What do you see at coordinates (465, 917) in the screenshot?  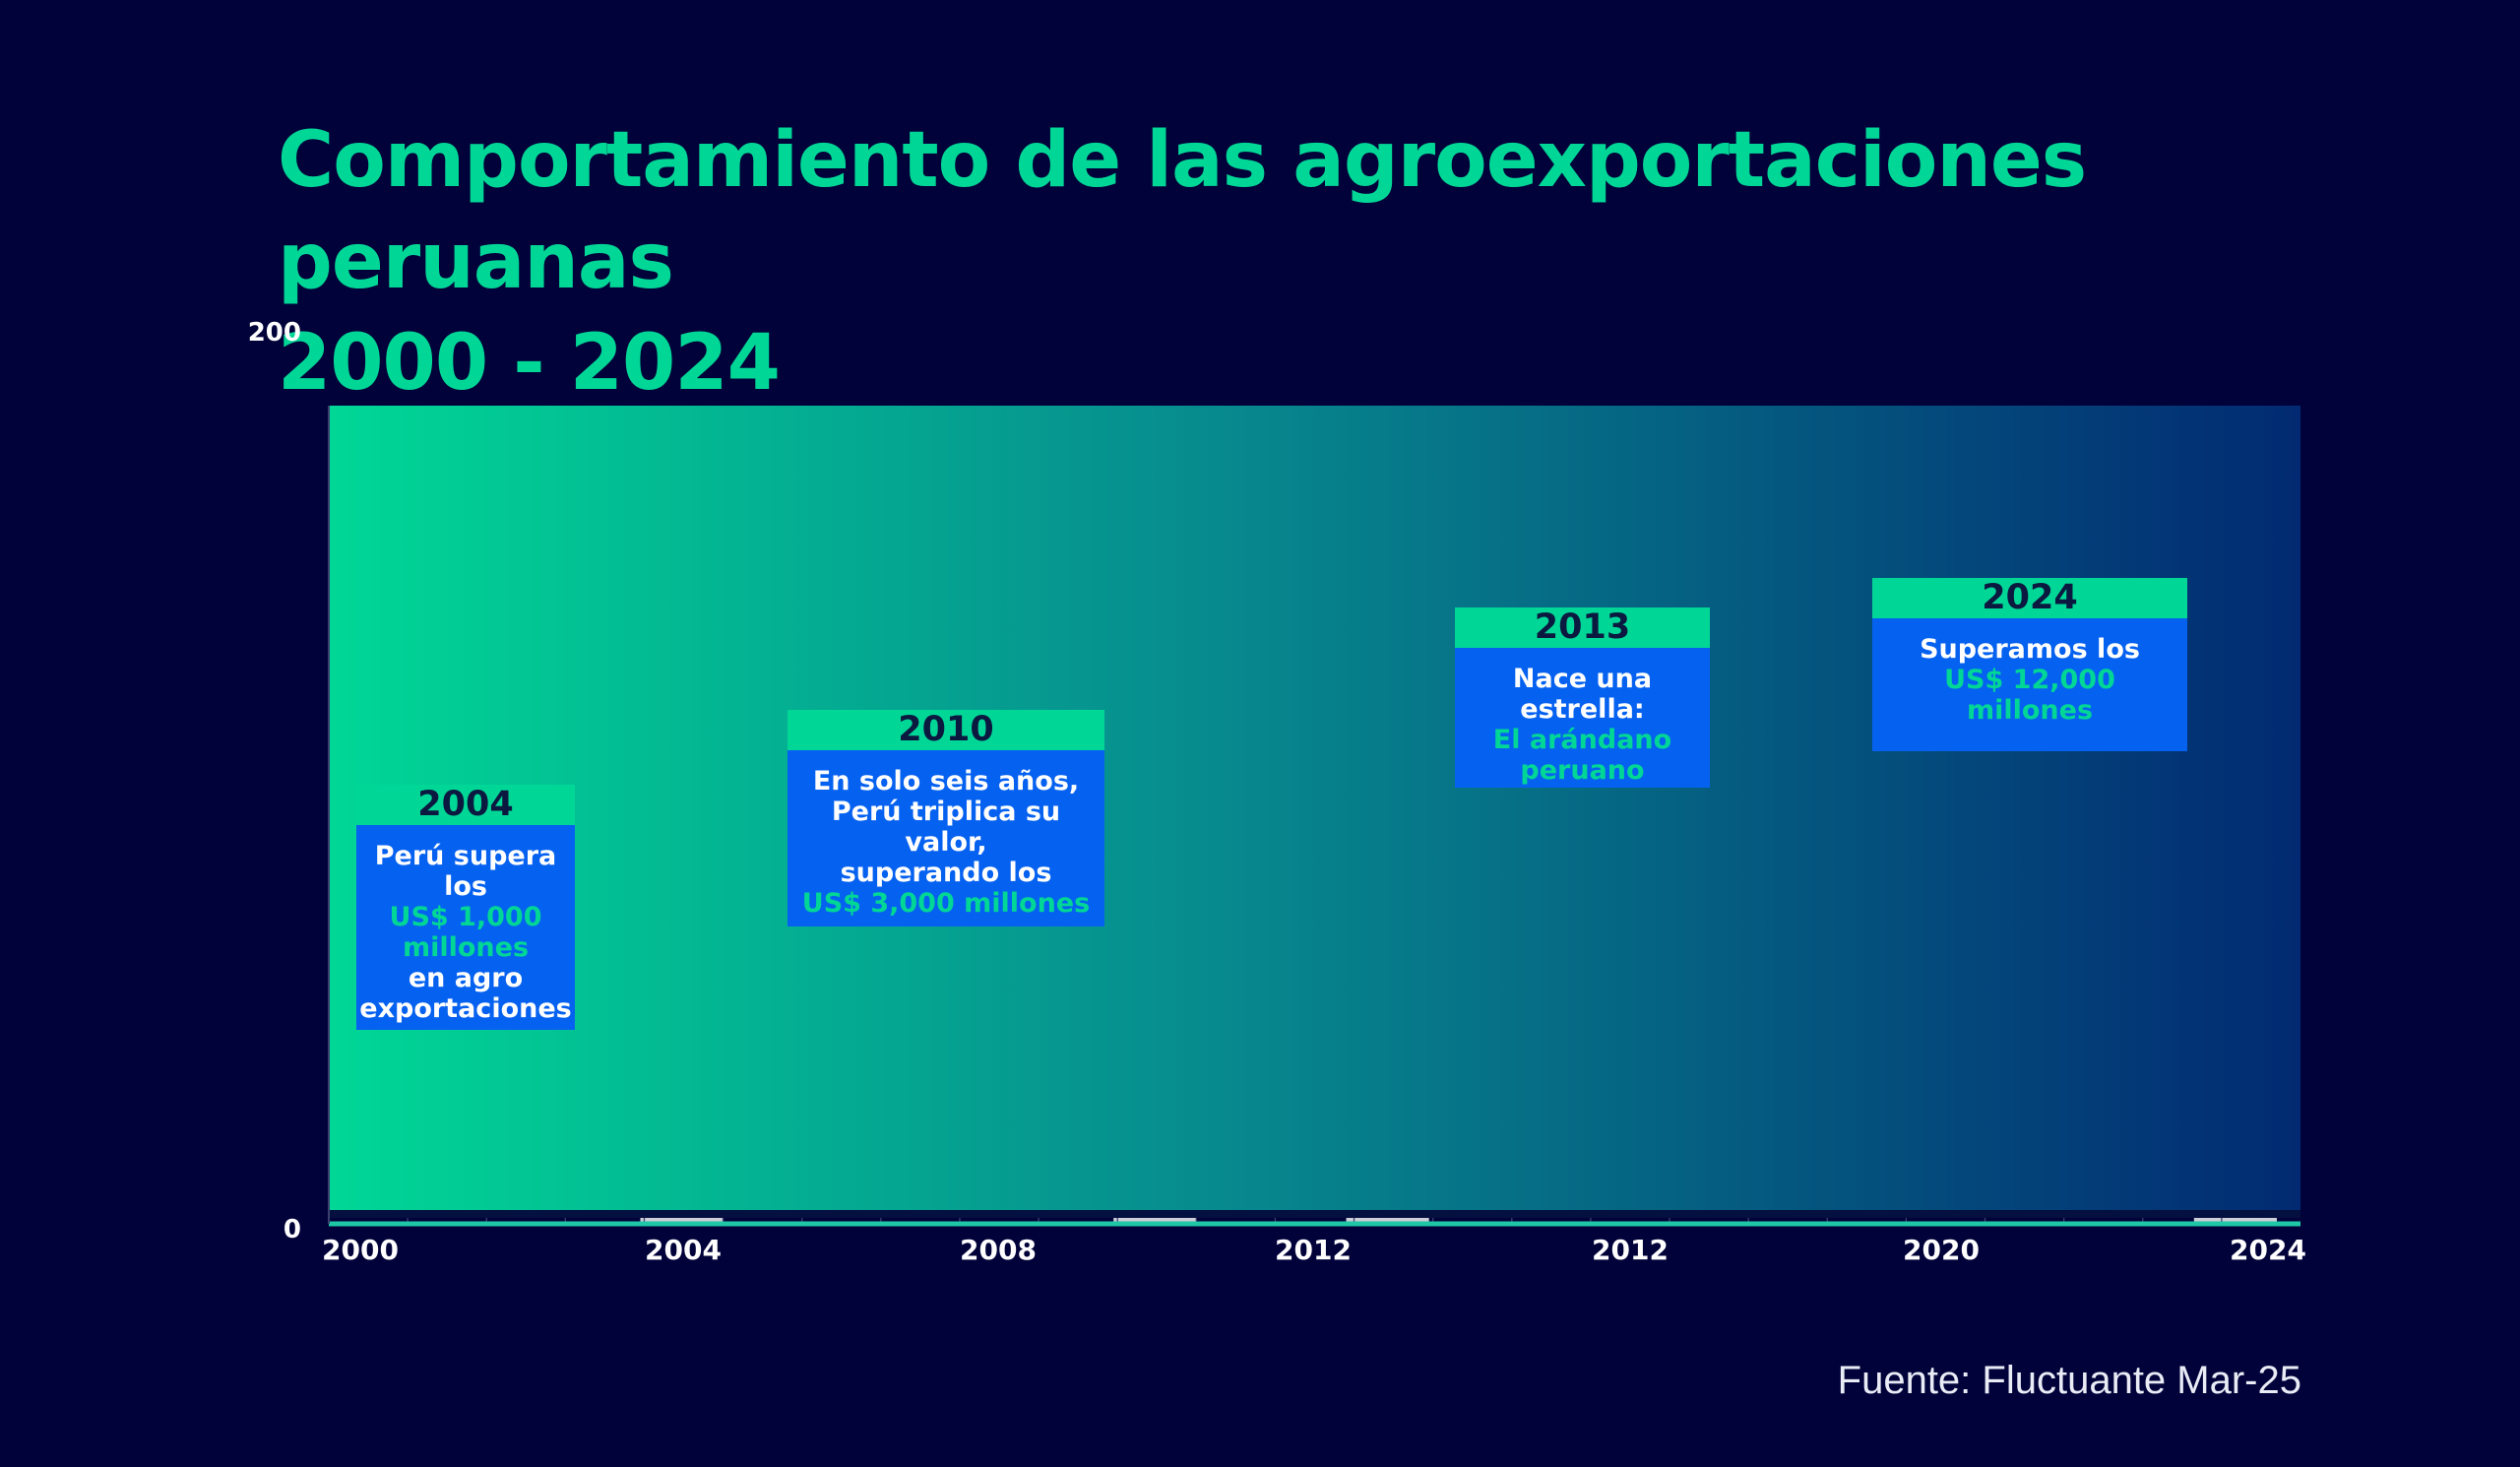 I see `callout-line: US$ 1,000` at bounding box center [465, 917].